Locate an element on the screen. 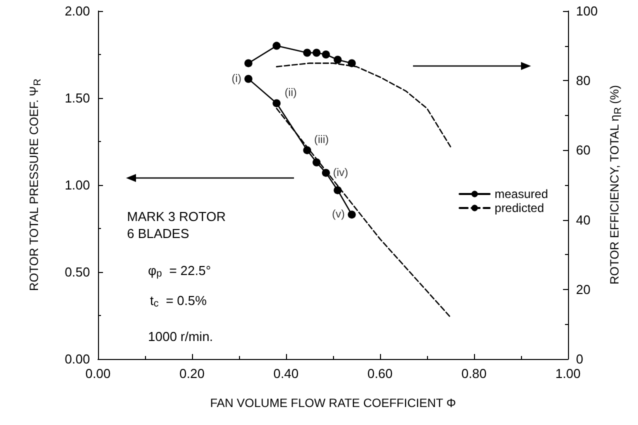  y2-tick-label: 20 is located at coordinates (583, 289).